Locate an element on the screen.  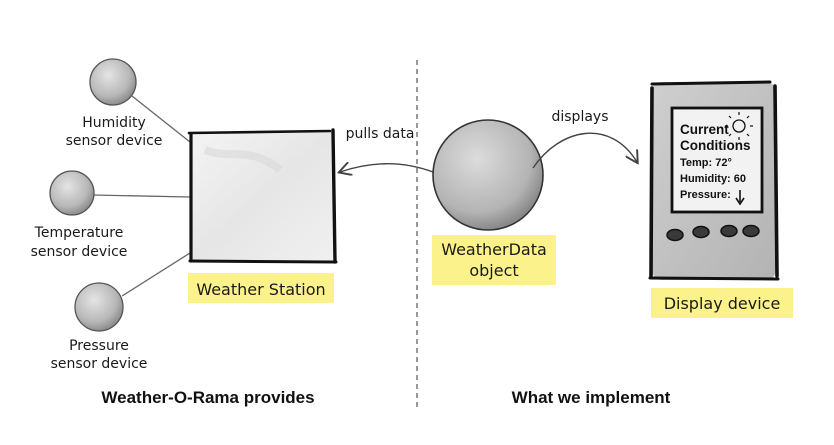
displays-arrow: displays is located at coordinates (584, 139).